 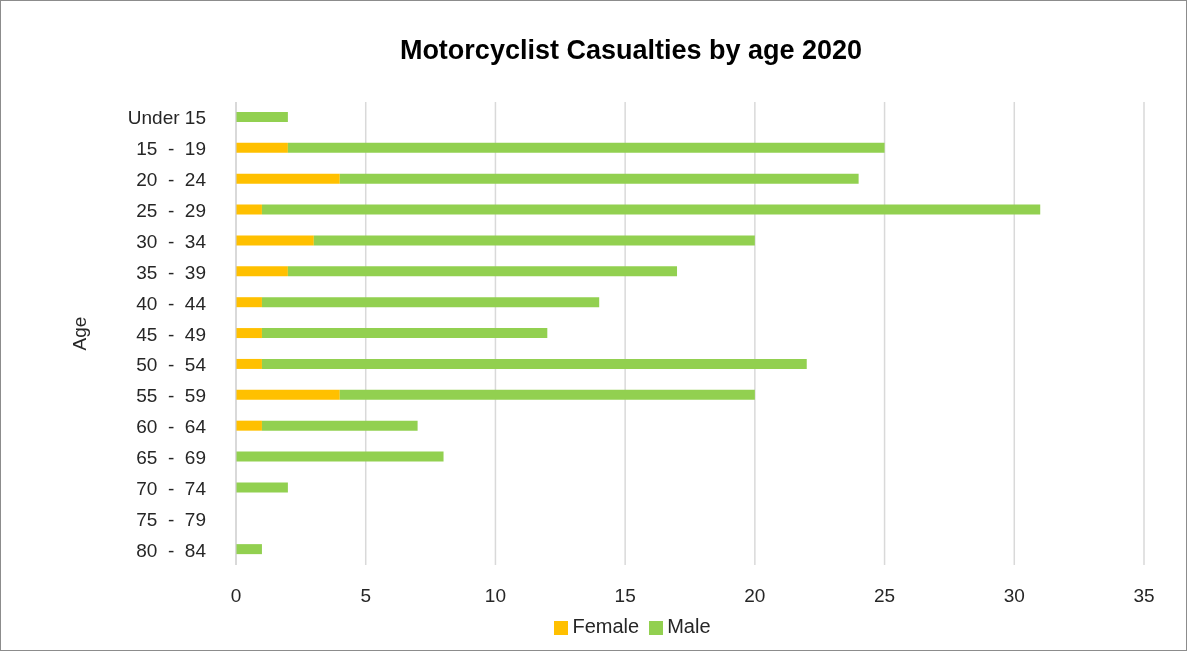 What do you see at coordinates (171, 396) in the screenshot?
I see `y-tick-label: 55 - 59` at bounding box center [171, 396].